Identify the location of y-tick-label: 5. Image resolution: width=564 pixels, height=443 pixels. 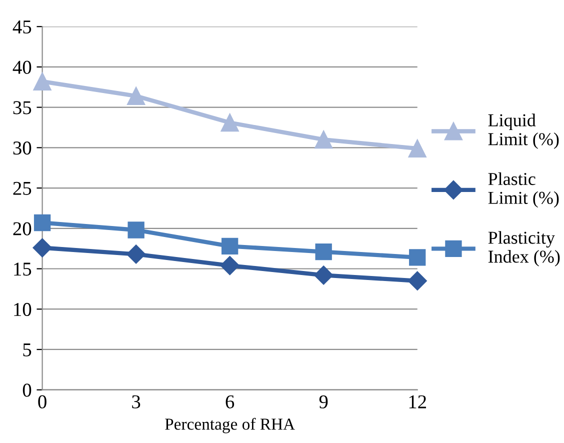
(27, 349).